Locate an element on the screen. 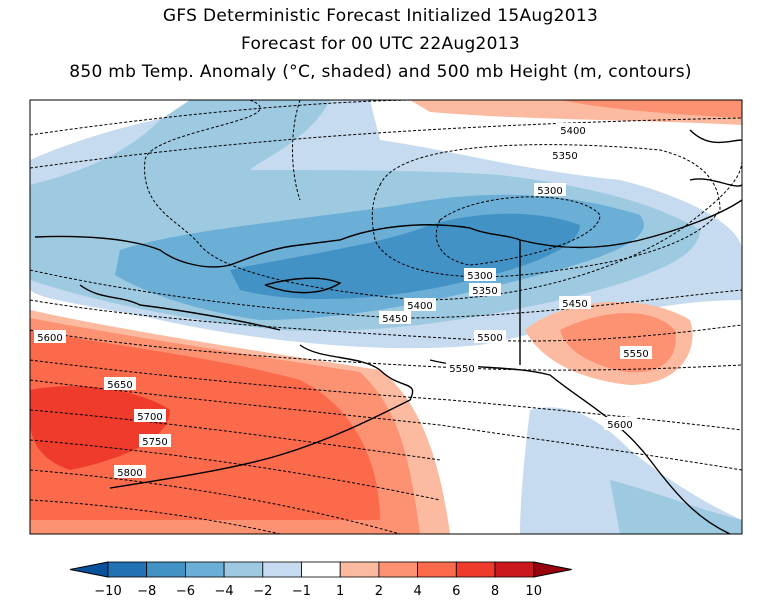 This screenshot has width=761, height=600. contour-label: 5800 is located at coordinates (129, 473).